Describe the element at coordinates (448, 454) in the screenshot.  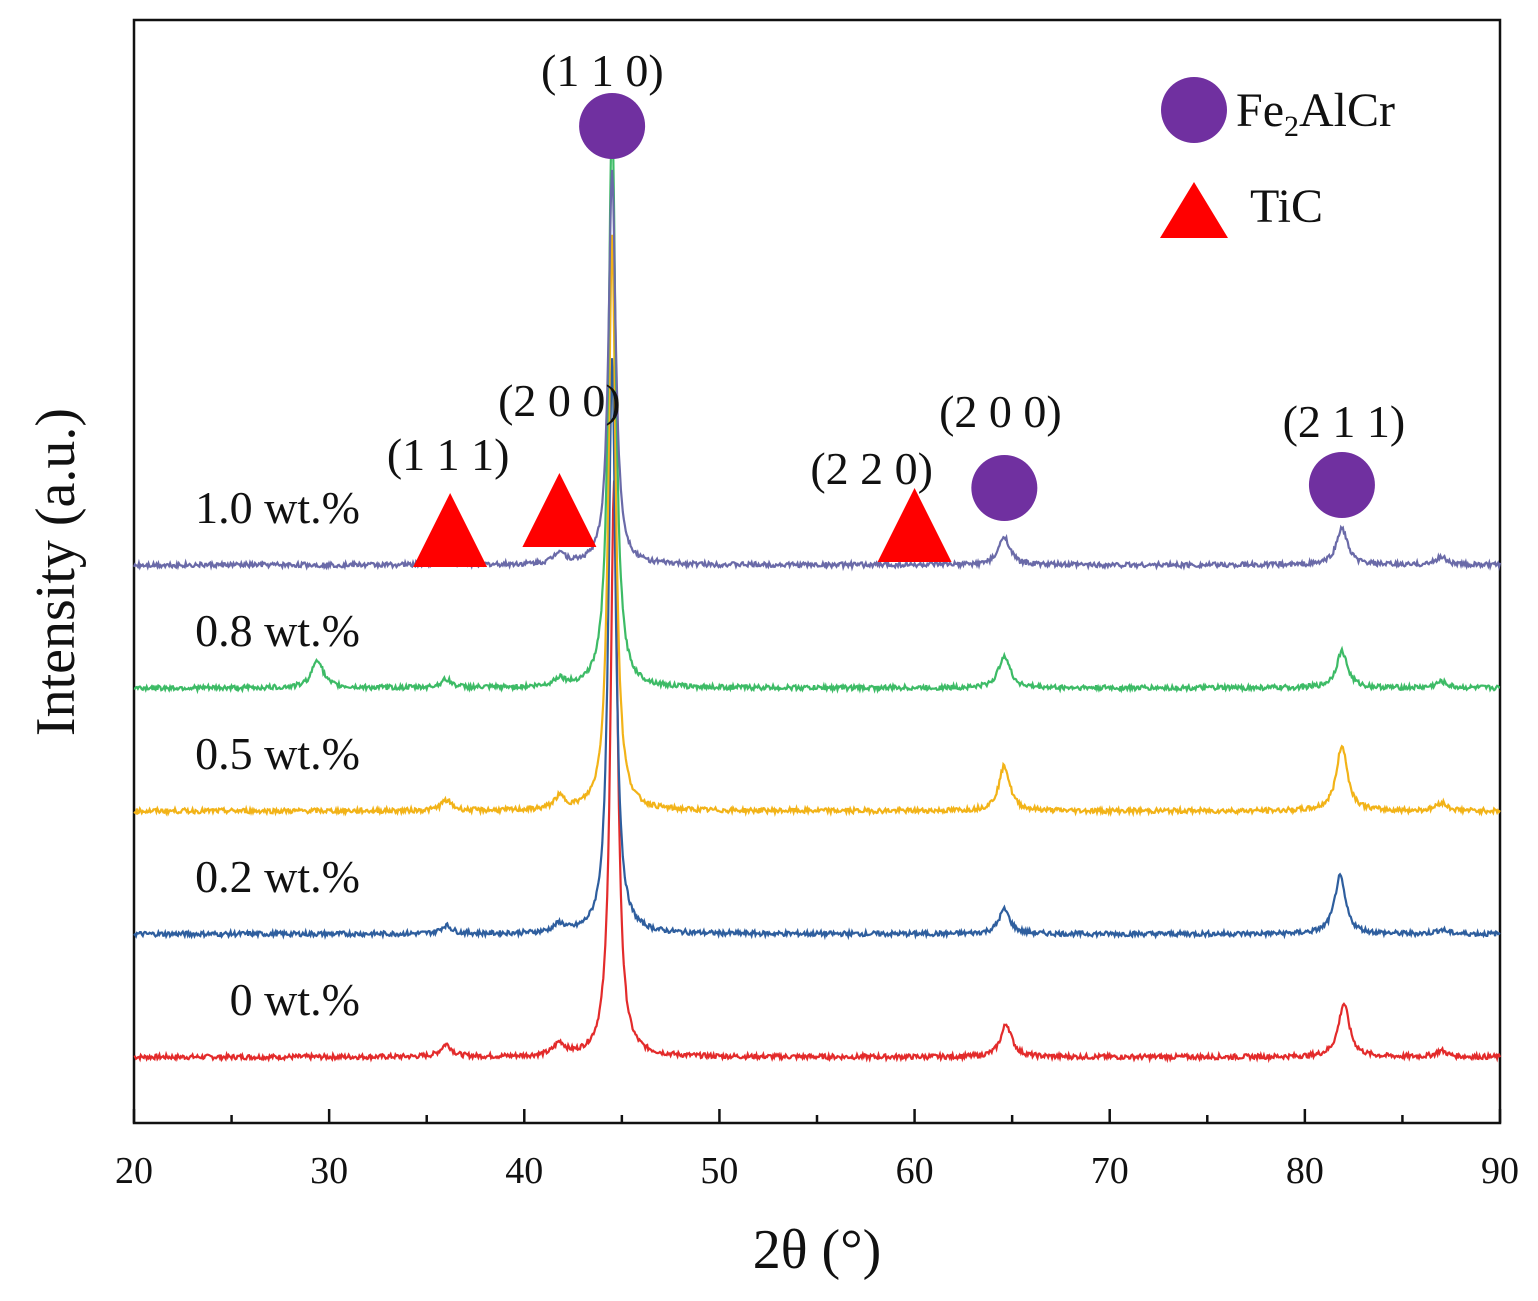
I see `peak-label: (1 1 1)` at that location.